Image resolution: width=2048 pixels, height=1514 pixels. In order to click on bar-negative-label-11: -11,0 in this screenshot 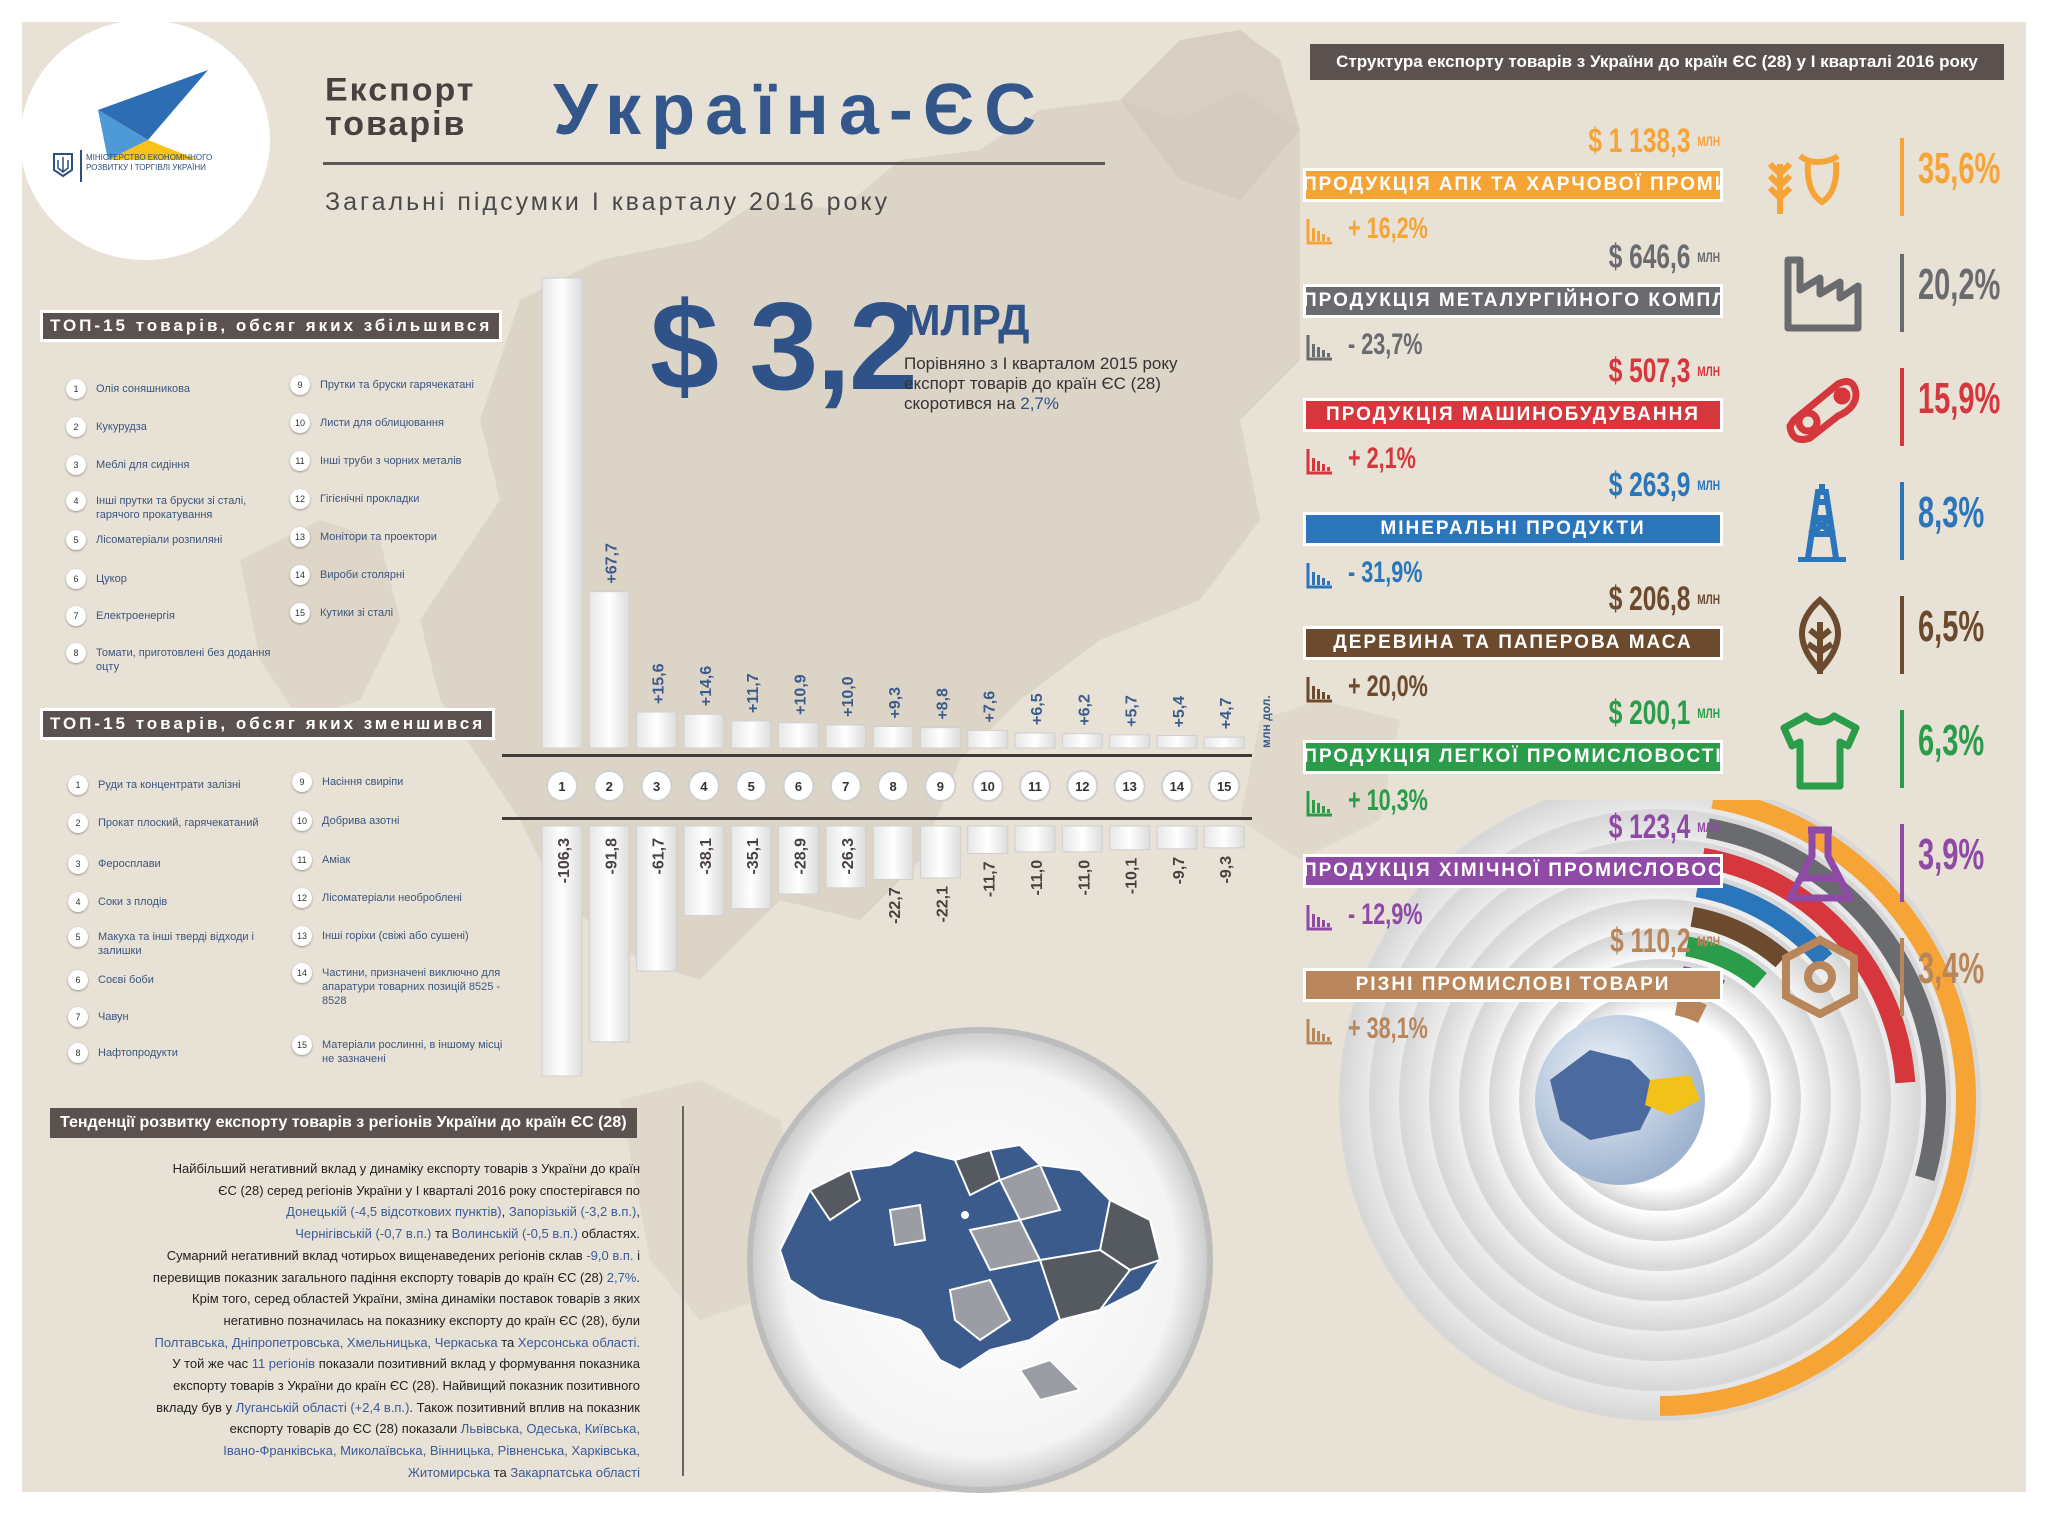, I will do `click(1037, 878)`.